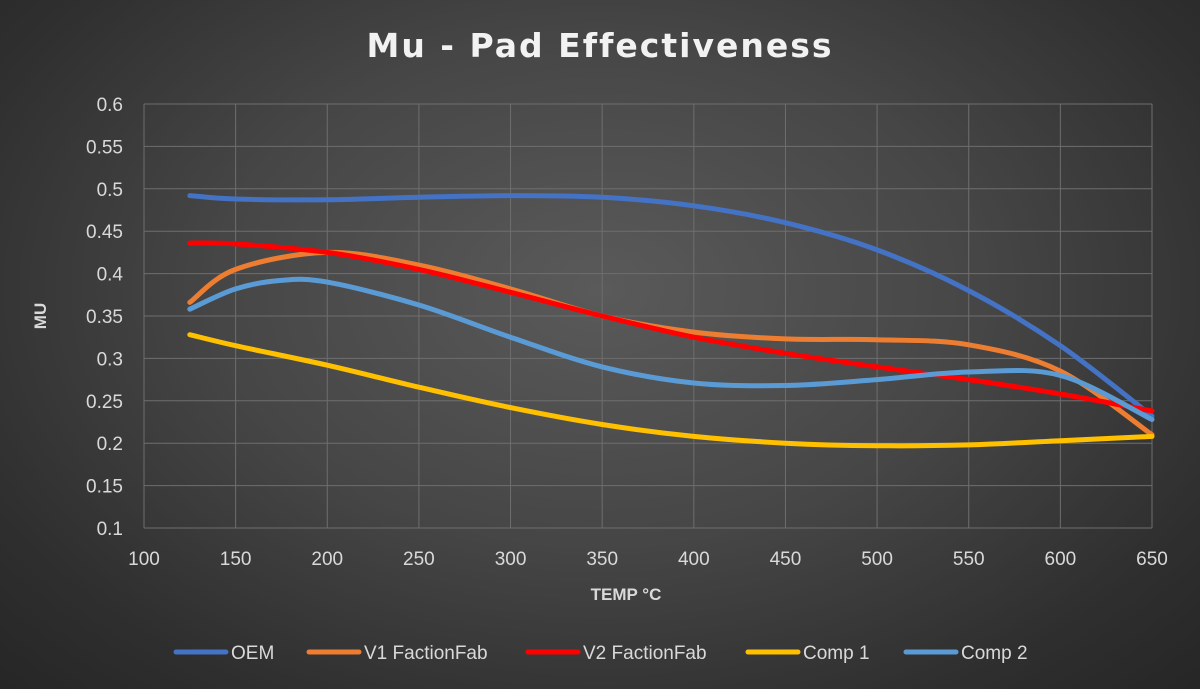 The image size is (1200, 689). I want to click on legend-label-v2-factionfab: V2 FactionFab, so click(645, 653).